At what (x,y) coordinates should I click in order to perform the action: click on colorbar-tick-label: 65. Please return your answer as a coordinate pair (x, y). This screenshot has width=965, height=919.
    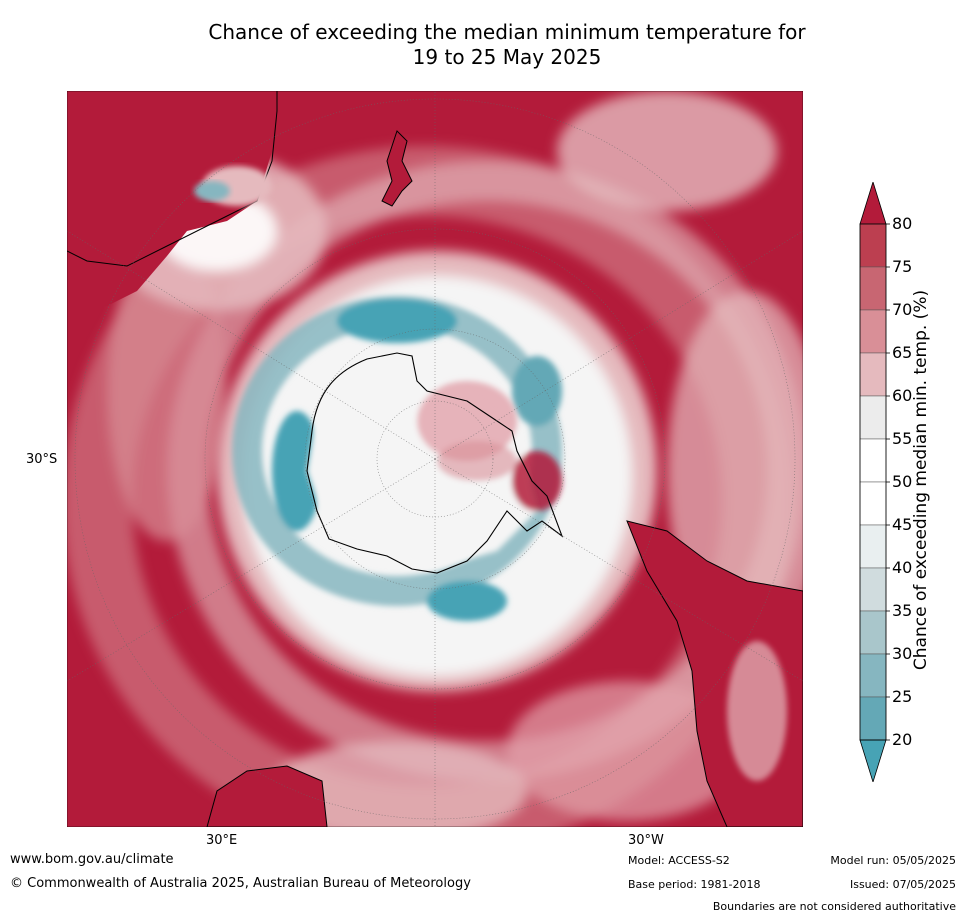
    Looking at the image, I should click on (902, 352).